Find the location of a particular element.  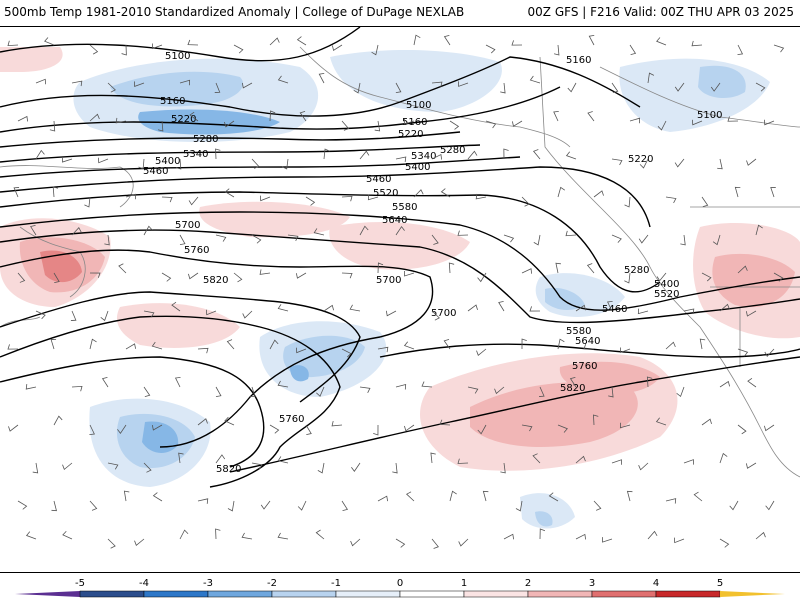

contour-label: 5520 is located at coordinates (666, 294).